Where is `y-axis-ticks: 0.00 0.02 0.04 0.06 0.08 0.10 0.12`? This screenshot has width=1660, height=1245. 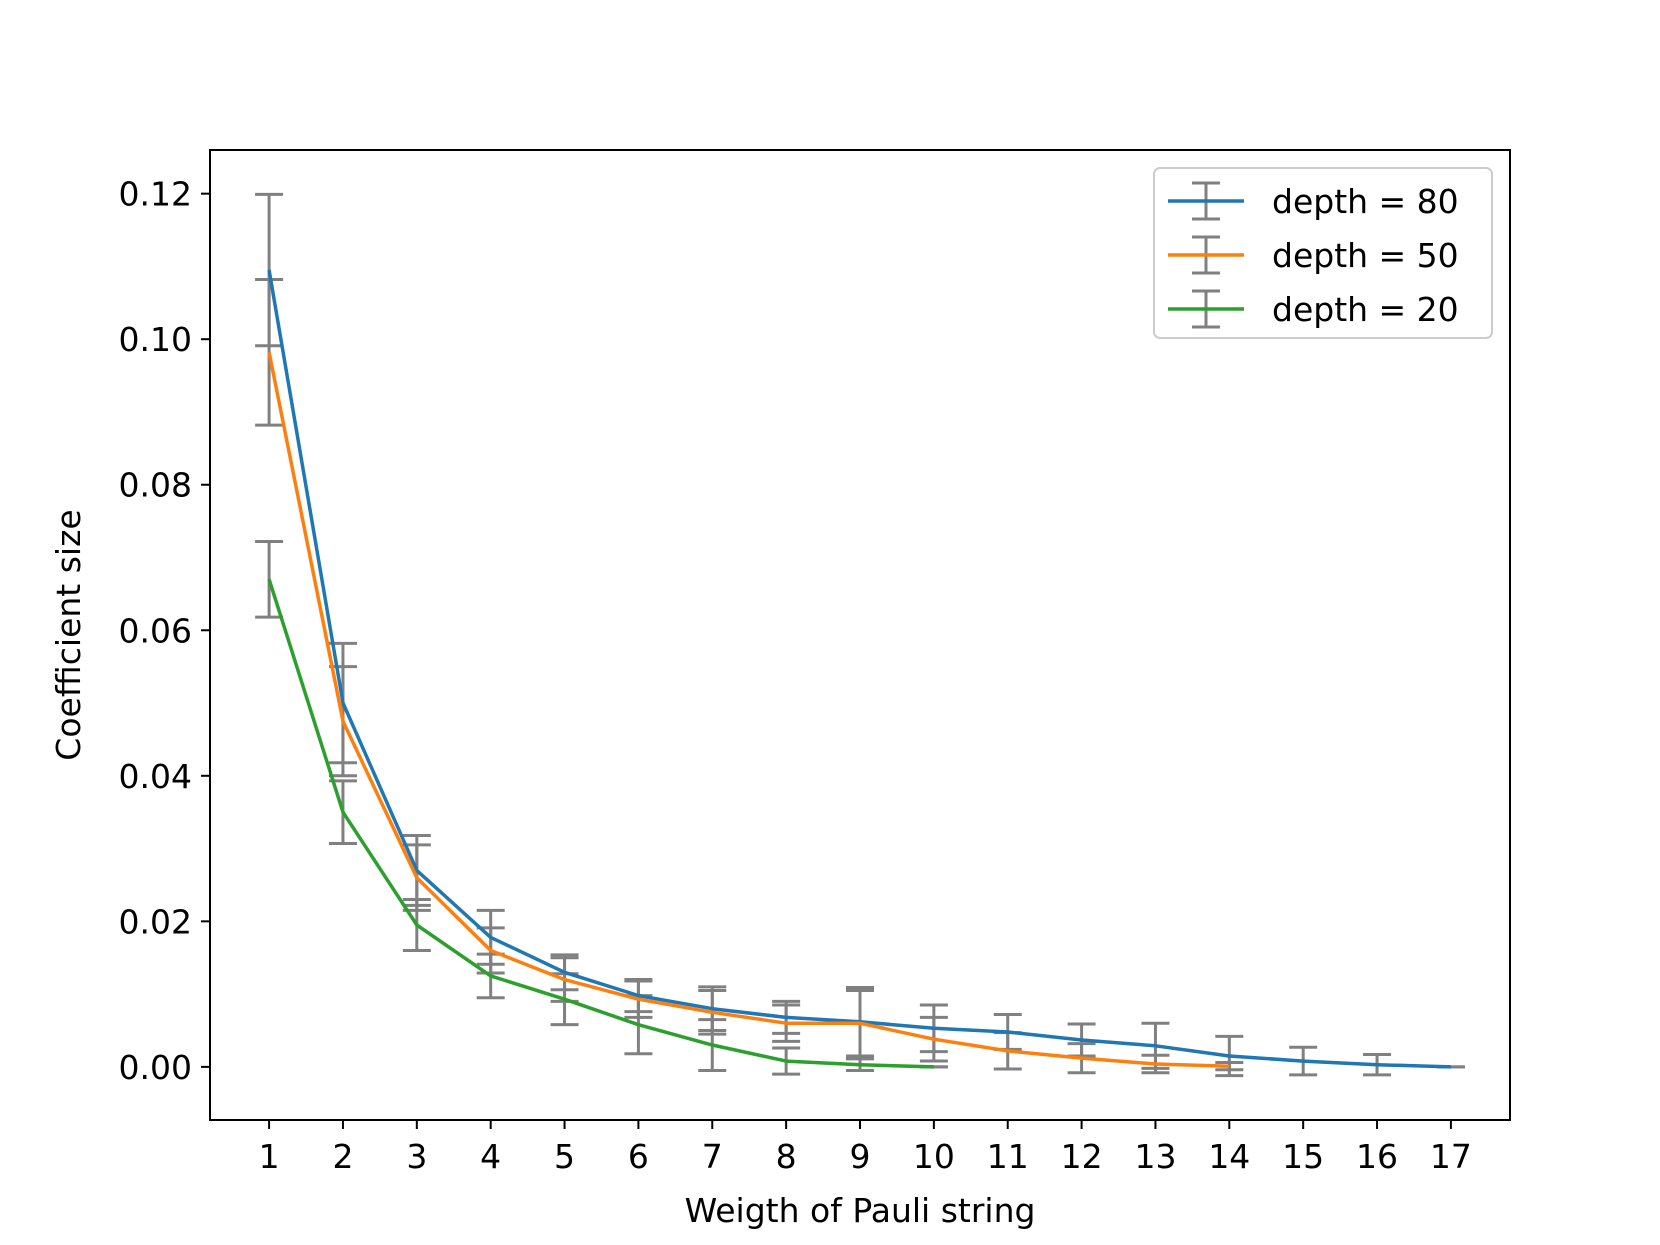 y-axis-ticks: 0.00 0.02 0.04 0.06 0.08 0.10 0.12 is located at coordinates (164, 631).